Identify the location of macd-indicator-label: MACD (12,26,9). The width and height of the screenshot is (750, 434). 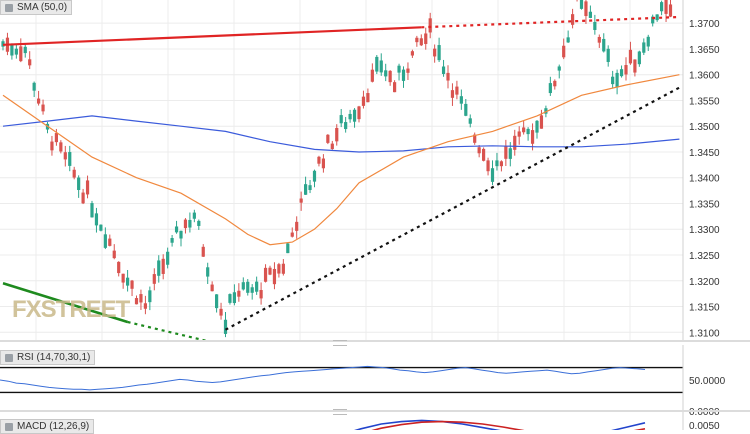
(47, 426).